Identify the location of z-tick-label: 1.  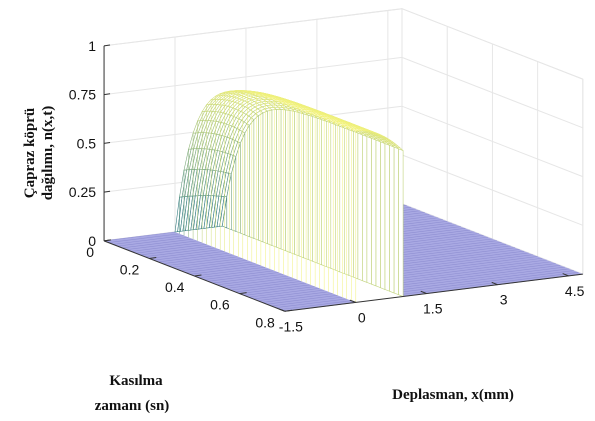
(92, 46).